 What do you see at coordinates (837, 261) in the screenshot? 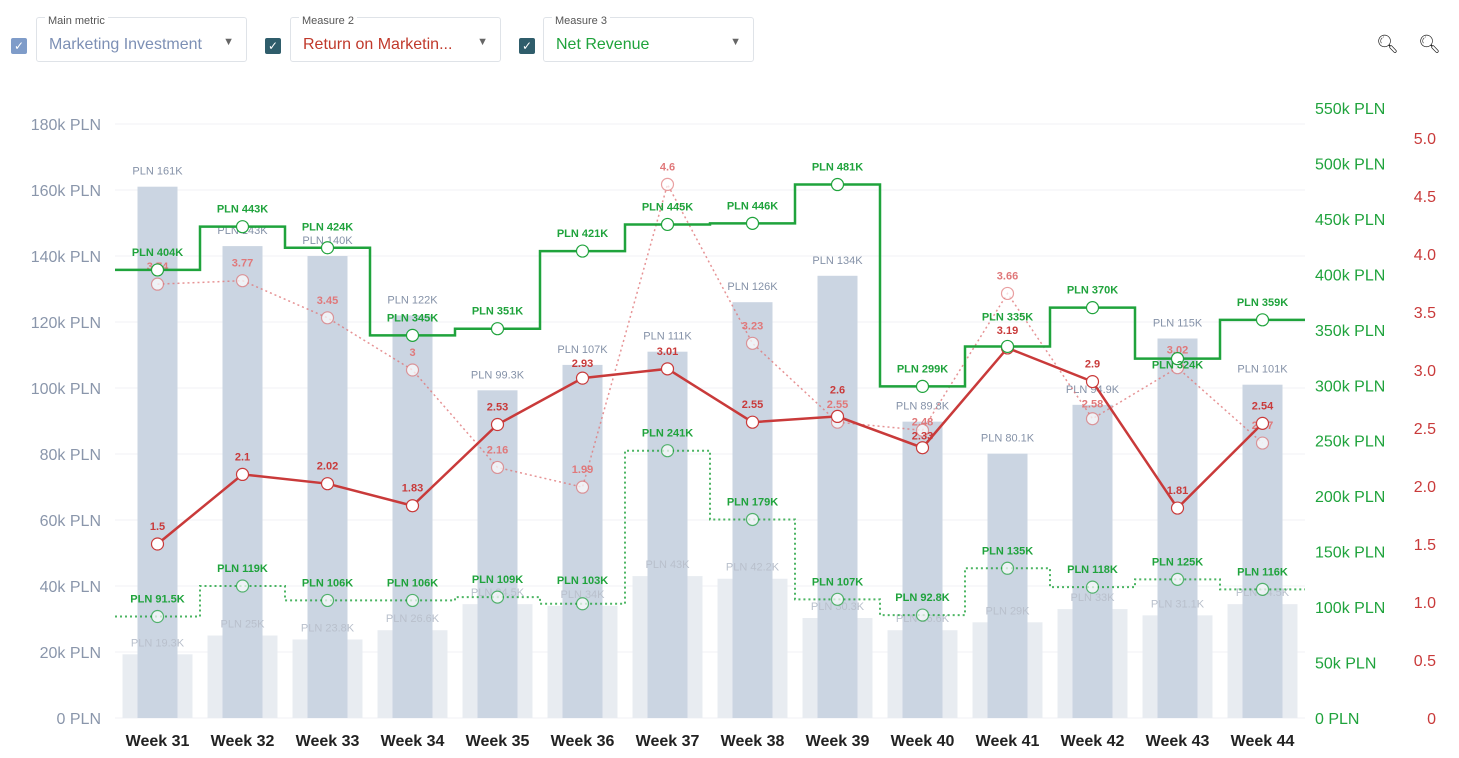
I see `investment-label: PLN 134K` at bounding box center [837, 261].